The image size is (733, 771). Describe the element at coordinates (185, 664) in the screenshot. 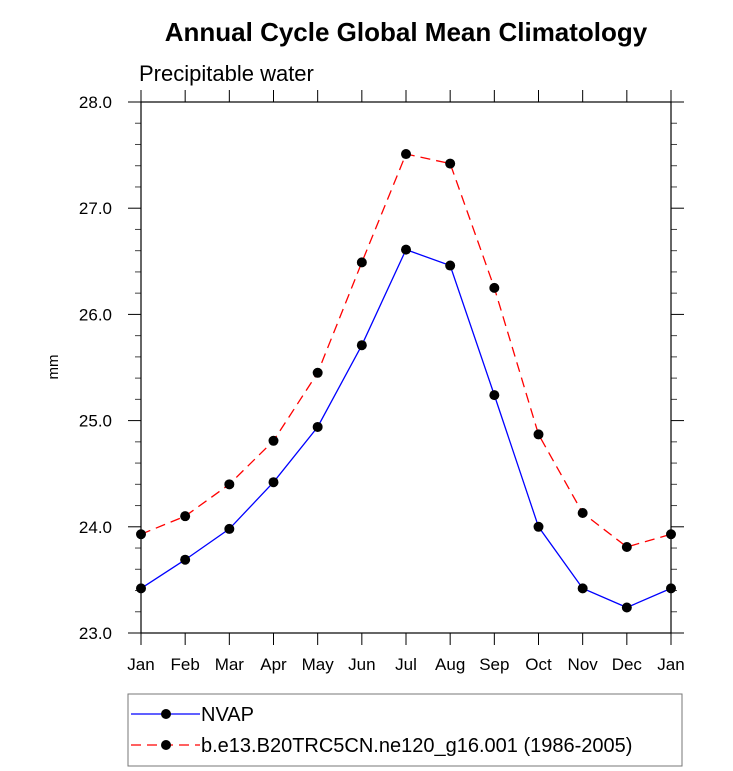

I see `x-tick-label: Feb` at that location.